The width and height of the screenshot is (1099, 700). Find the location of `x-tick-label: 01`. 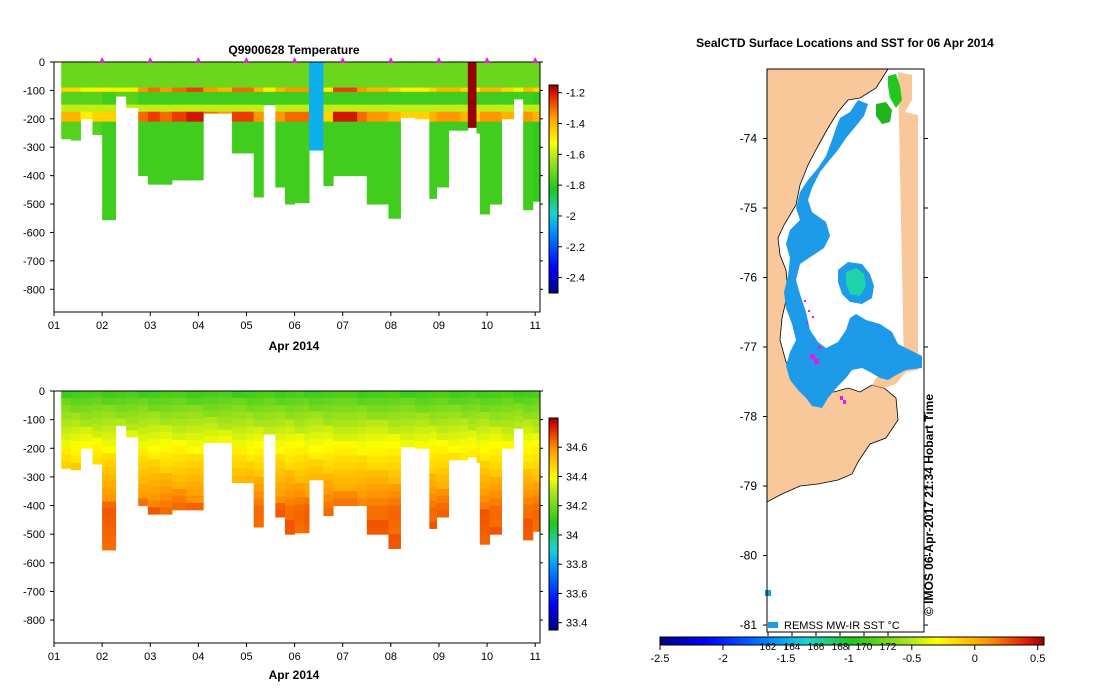

x-tick-label: 01 is located at coordinates (54, 326).